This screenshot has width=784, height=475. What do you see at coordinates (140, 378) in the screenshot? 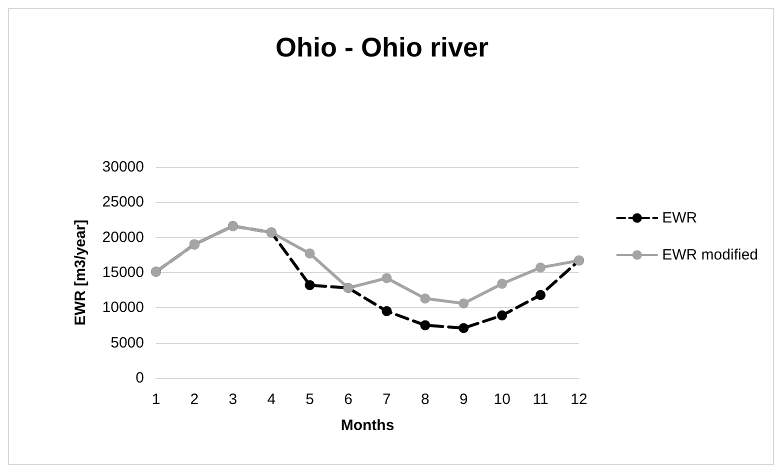
I see `y-tick-label: 0` at bounding box center [140, 378].